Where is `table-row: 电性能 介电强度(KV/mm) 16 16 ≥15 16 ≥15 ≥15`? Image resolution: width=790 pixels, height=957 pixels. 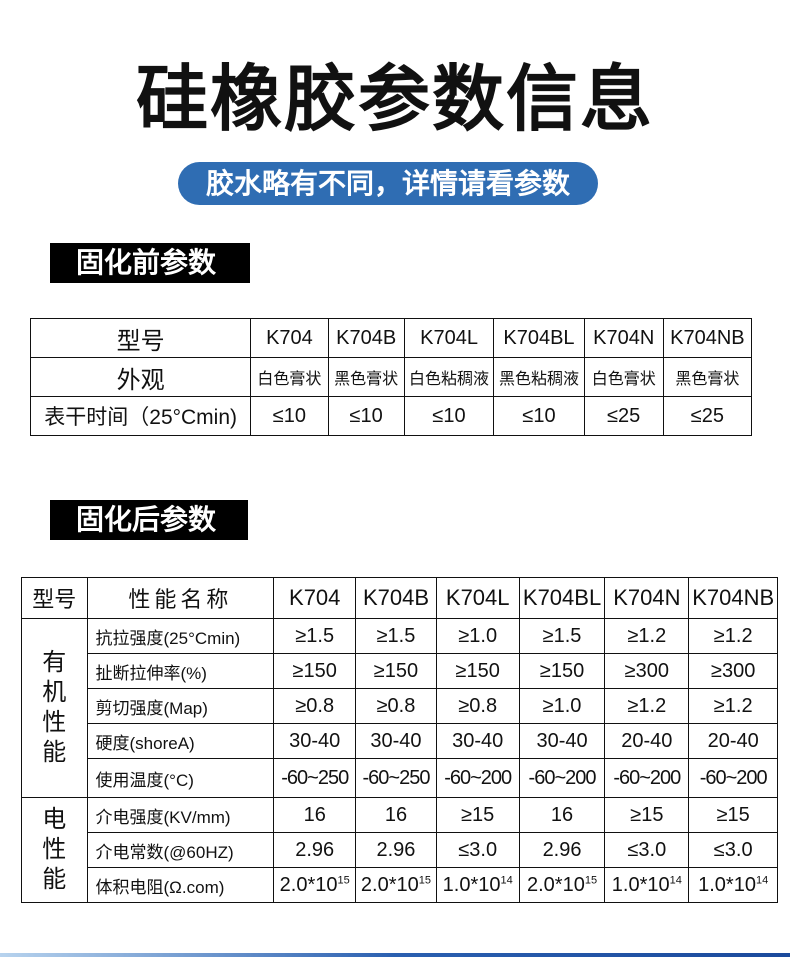
table-row: 电性能 介电强度(KV/mm) 16 16 ≥15 16 ≥15 ≥15 is located at coordinates (399, 850).